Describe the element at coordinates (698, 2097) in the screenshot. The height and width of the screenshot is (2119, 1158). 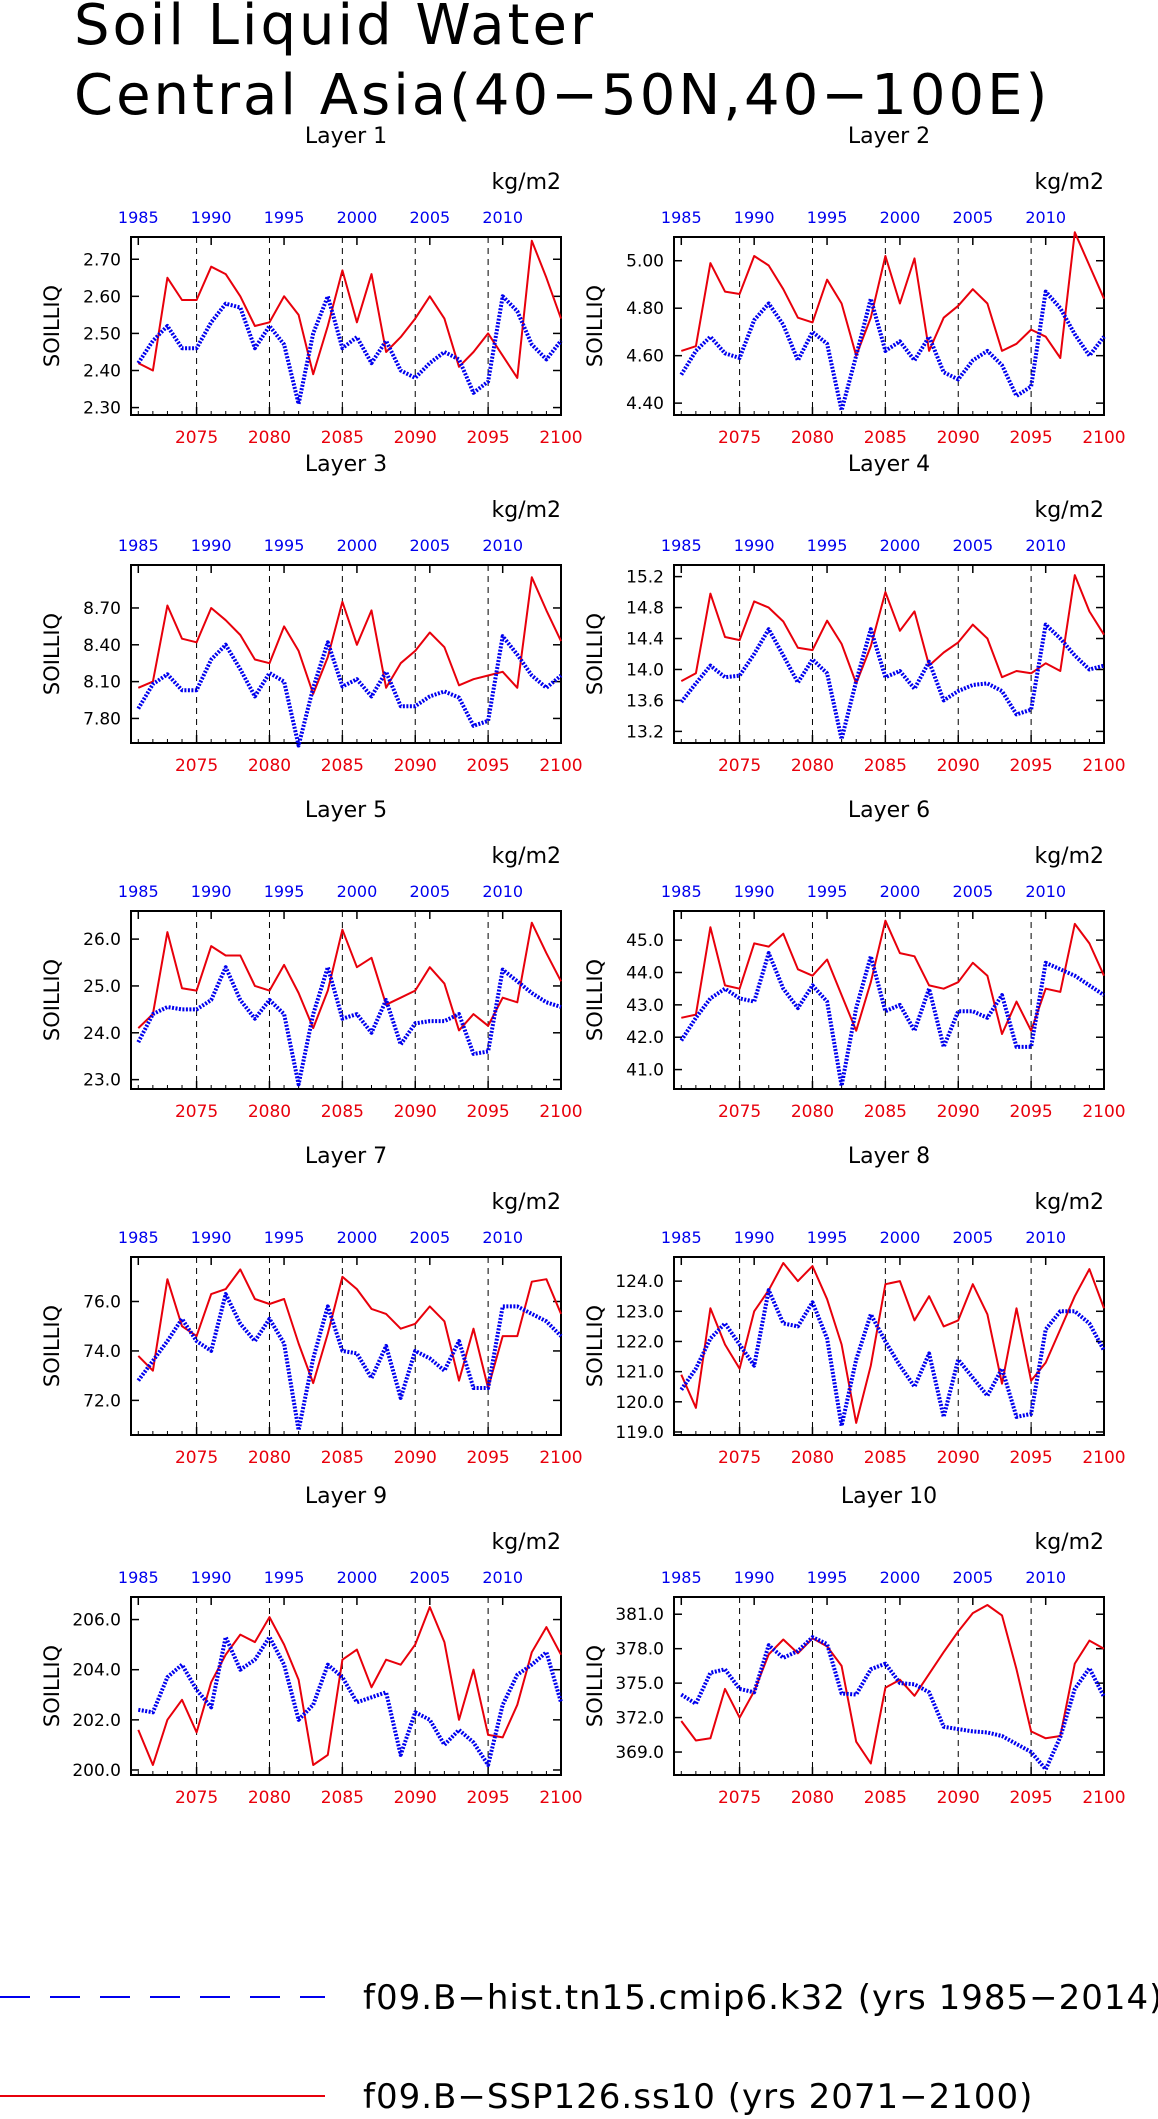
I see `legend-label-2: f09.B−SSP126.ss10 (yrs 2071−2100)` at that location.